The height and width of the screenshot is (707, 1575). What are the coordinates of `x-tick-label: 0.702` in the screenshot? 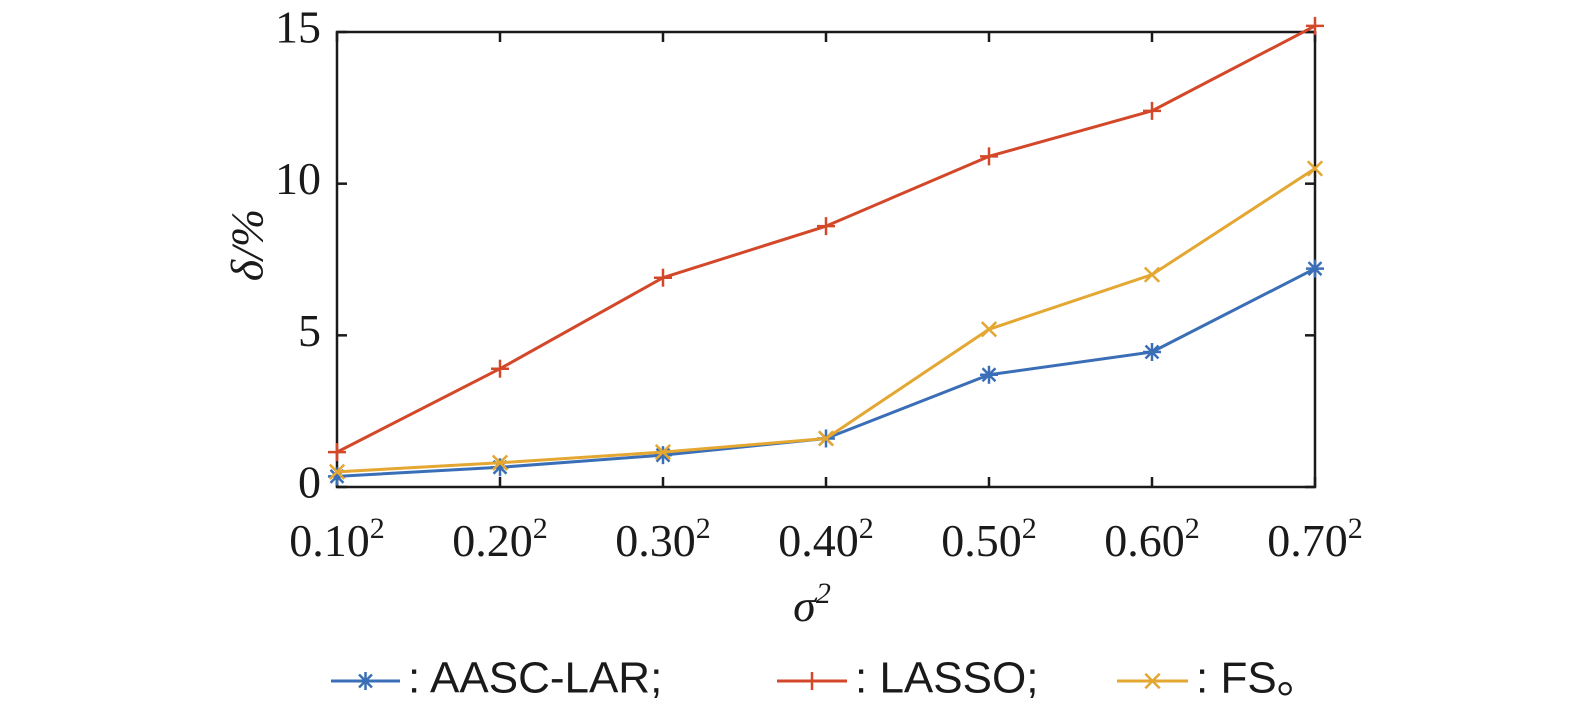 It's located at (1315, 539).